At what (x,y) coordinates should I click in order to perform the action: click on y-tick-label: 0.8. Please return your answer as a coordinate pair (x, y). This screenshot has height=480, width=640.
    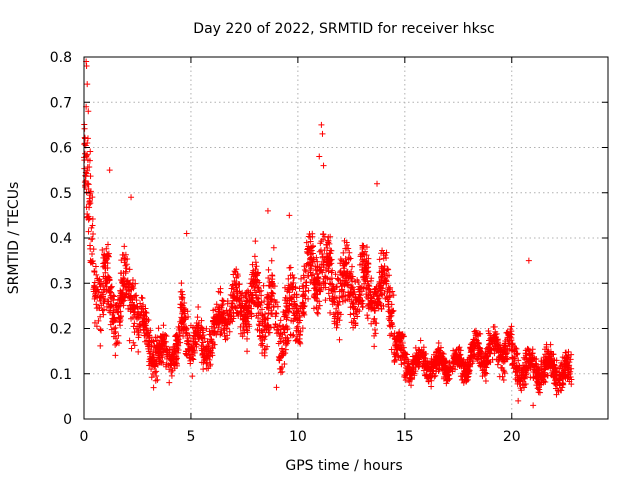
    Looking at the image, I should click on (61, 58).